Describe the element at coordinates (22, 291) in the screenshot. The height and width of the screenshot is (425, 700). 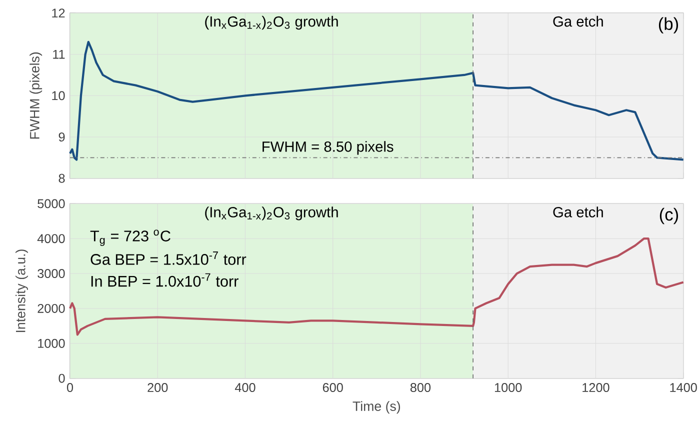
I see `y-axis-title: Intensity (a.u.)` at that location.